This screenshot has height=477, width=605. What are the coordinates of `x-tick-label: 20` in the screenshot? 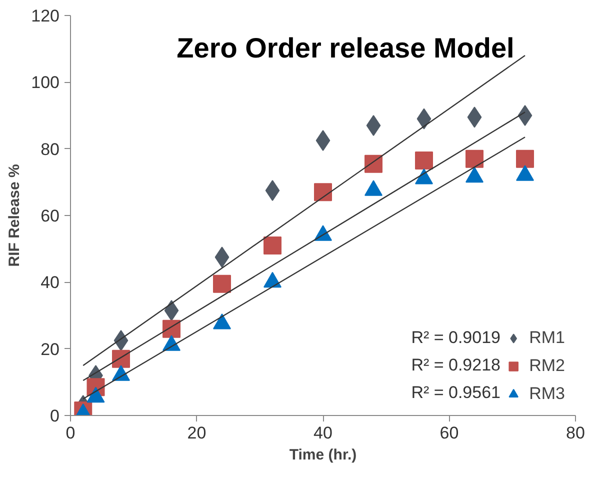 It's located at (196, 433).